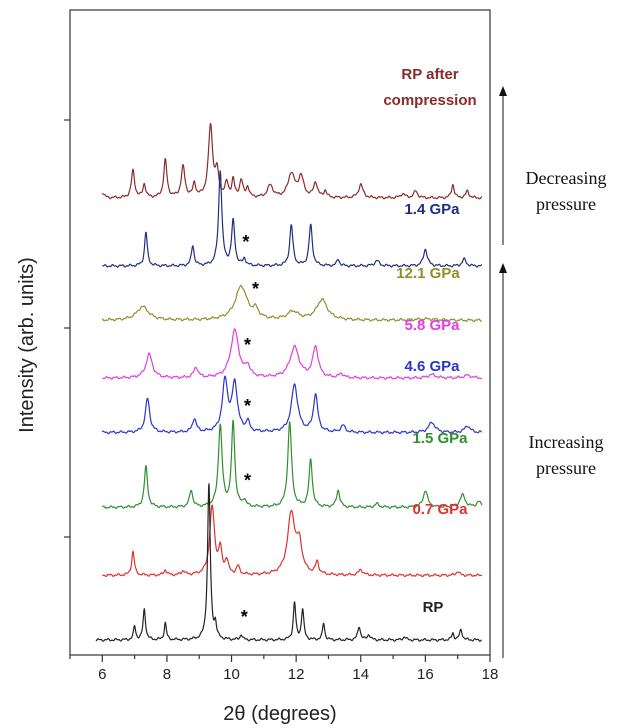  I want to click on y-axis-ticks, so click(67, 328).